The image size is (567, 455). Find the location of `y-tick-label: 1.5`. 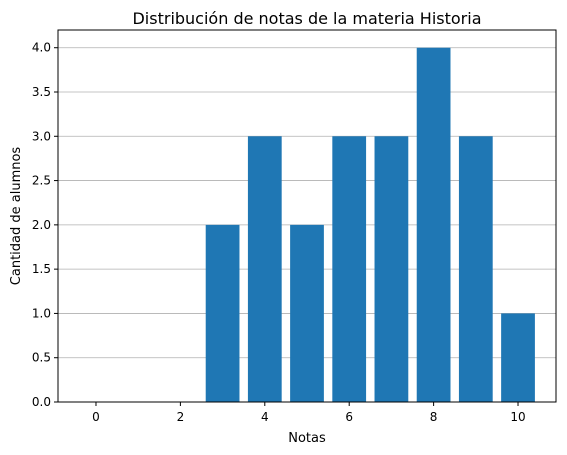

y-tick-label: 1.5 is located at coordinates (41, 269).